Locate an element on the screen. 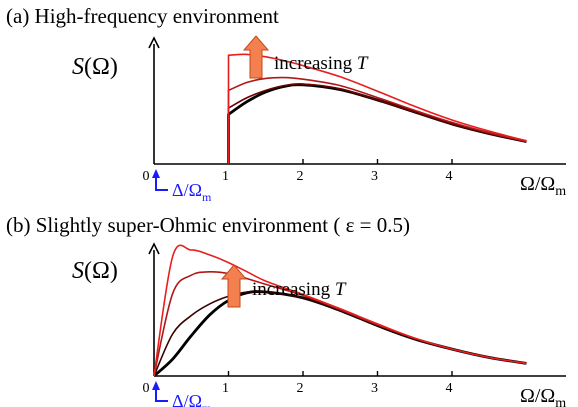 The width and height of the screenshot is (578, 407). panel-b-tick-label: 4 is located at coordinates (449, 388).